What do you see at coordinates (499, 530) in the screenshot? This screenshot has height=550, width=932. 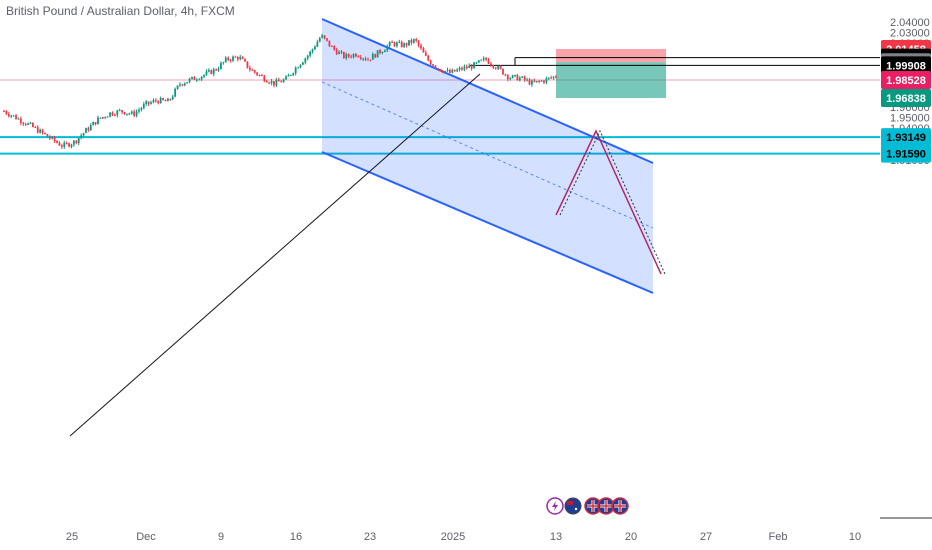 I see `time-axis: 25 Dec 9 16 23 2025 13 20 27 Feb 10` at bounding box center [499, 530].